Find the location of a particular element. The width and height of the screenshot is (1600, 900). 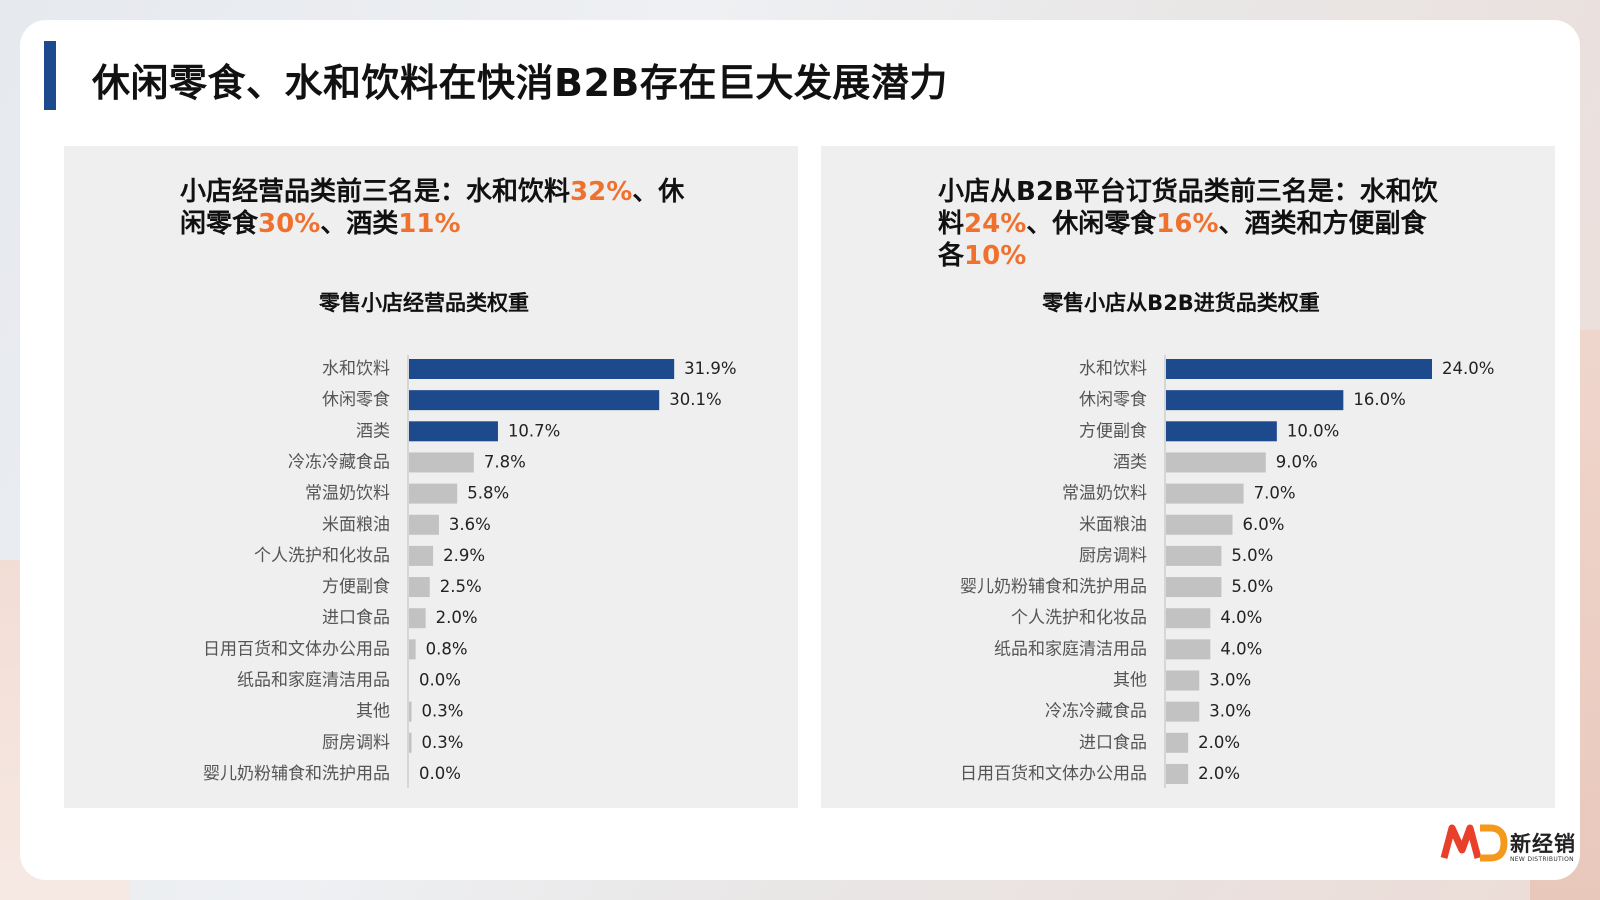

headline-text: 、酒类和方便副食各 is located at coordinates (1182, 240).